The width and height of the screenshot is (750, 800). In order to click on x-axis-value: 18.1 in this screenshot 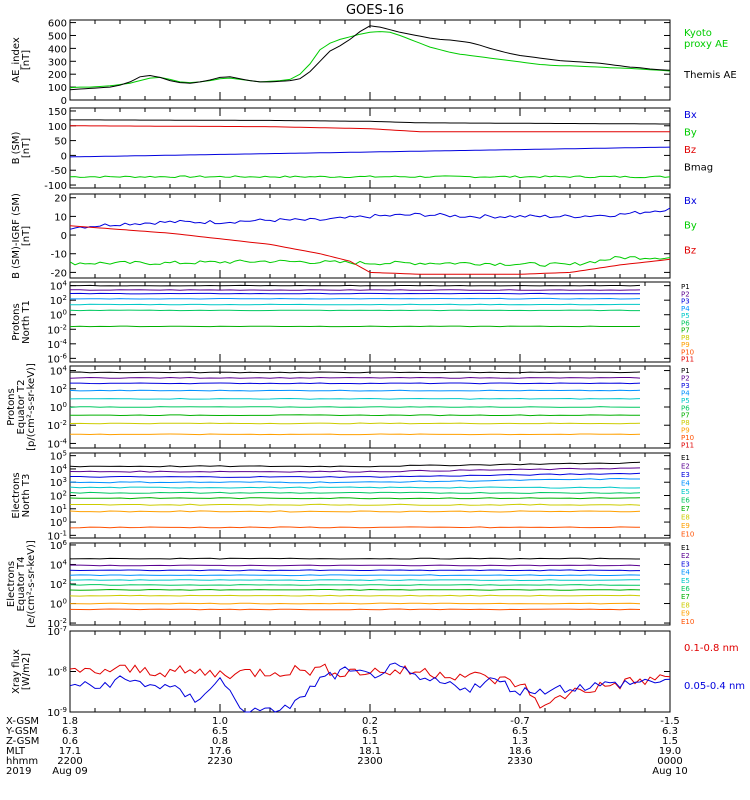, I will do `click(370, 751)`.